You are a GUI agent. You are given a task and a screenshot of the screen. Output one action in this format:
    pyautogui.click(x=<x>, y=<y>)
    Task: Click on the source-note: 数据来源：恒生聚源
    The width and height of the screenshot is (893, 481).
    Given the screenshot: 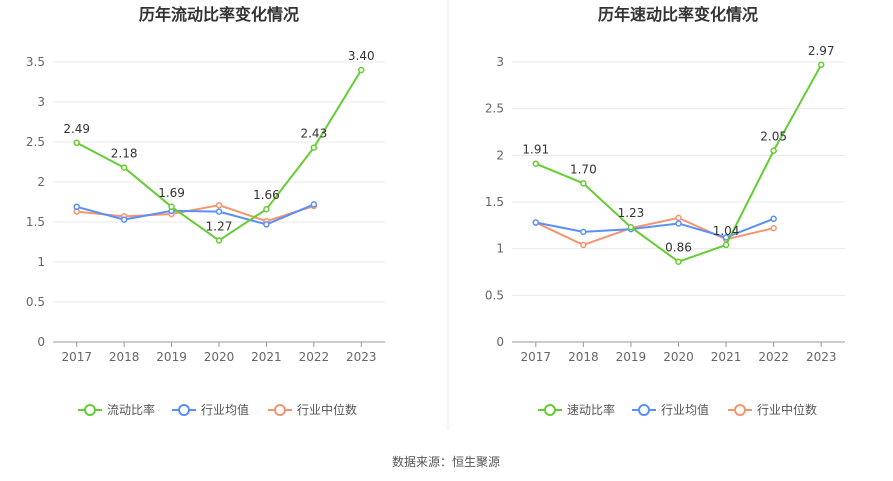 What is the action you would take?
    pyautogui.click(x=446, y=461)
    